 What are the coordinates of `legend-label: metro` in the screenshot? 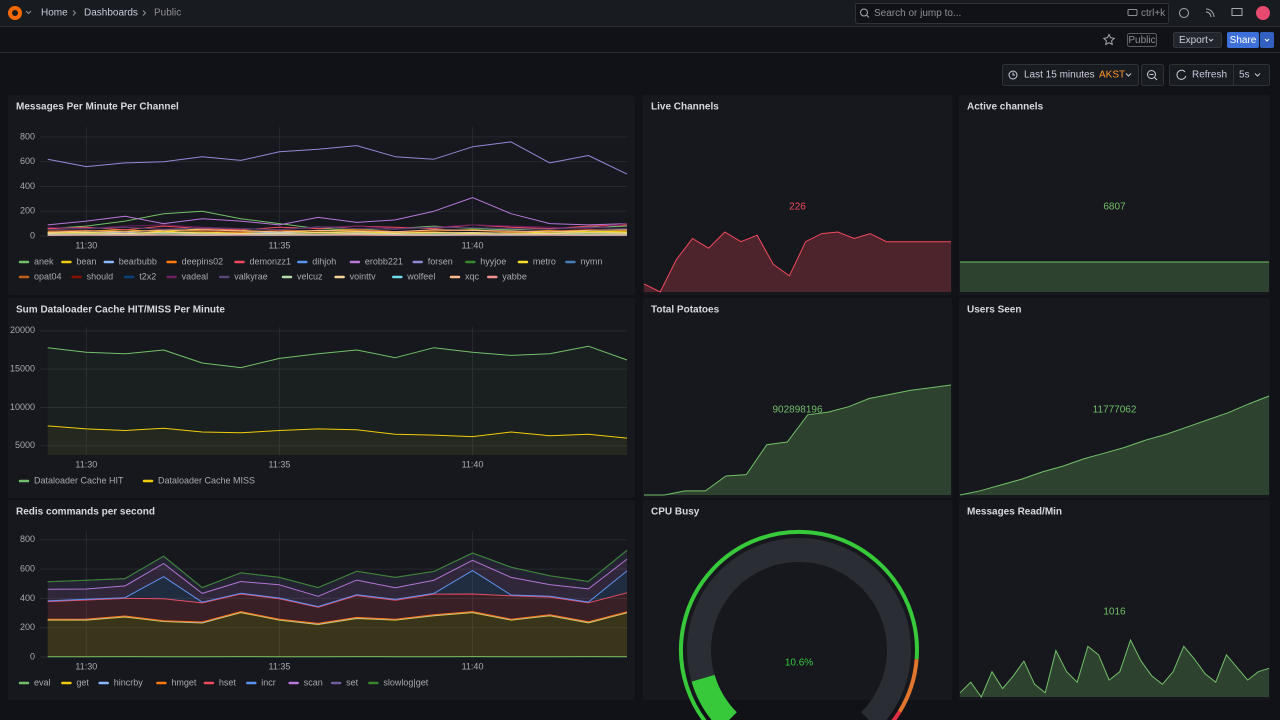 It's located at (544, 261).